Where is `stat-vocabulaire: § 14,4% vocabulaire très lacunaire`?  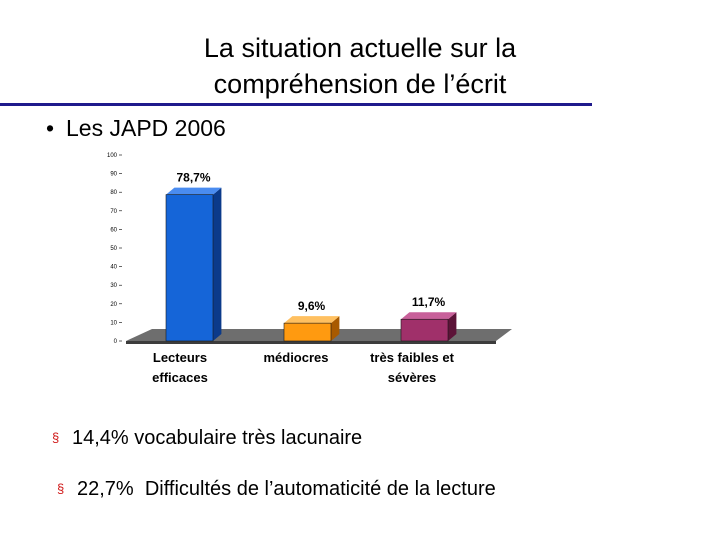
stat-vocabulaire: § 14,4% vocabulaire très lacunaire is located at coordinates (207, 438).